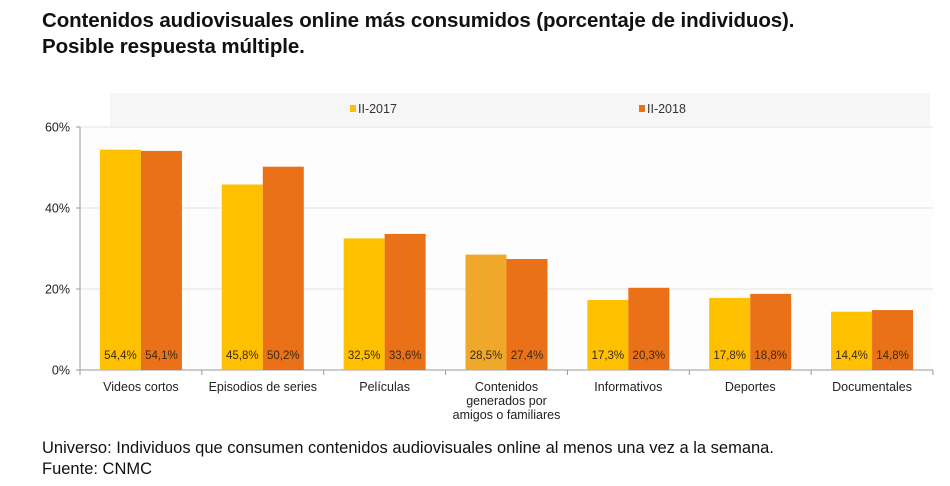 Image resolution: width=950 pixels, height=486 pixels. Describe the element at coordinates (527, 356) in the screenshot. I see `data-label: 27,4%` at that location.